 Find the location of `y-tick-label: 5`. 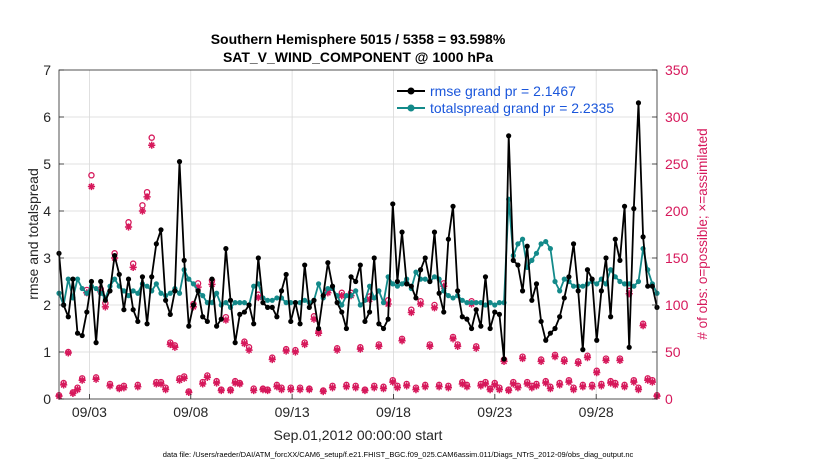

y-tick-label: 5 is located at coordinates (47, 164).